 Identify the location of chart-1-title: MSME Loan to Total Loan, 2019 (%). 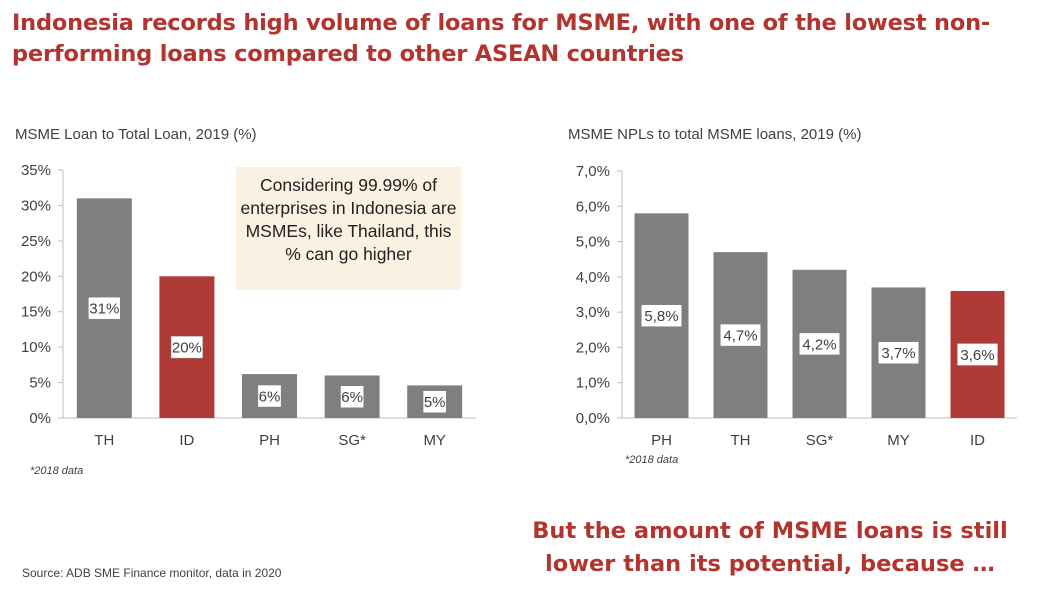
(136, 134).